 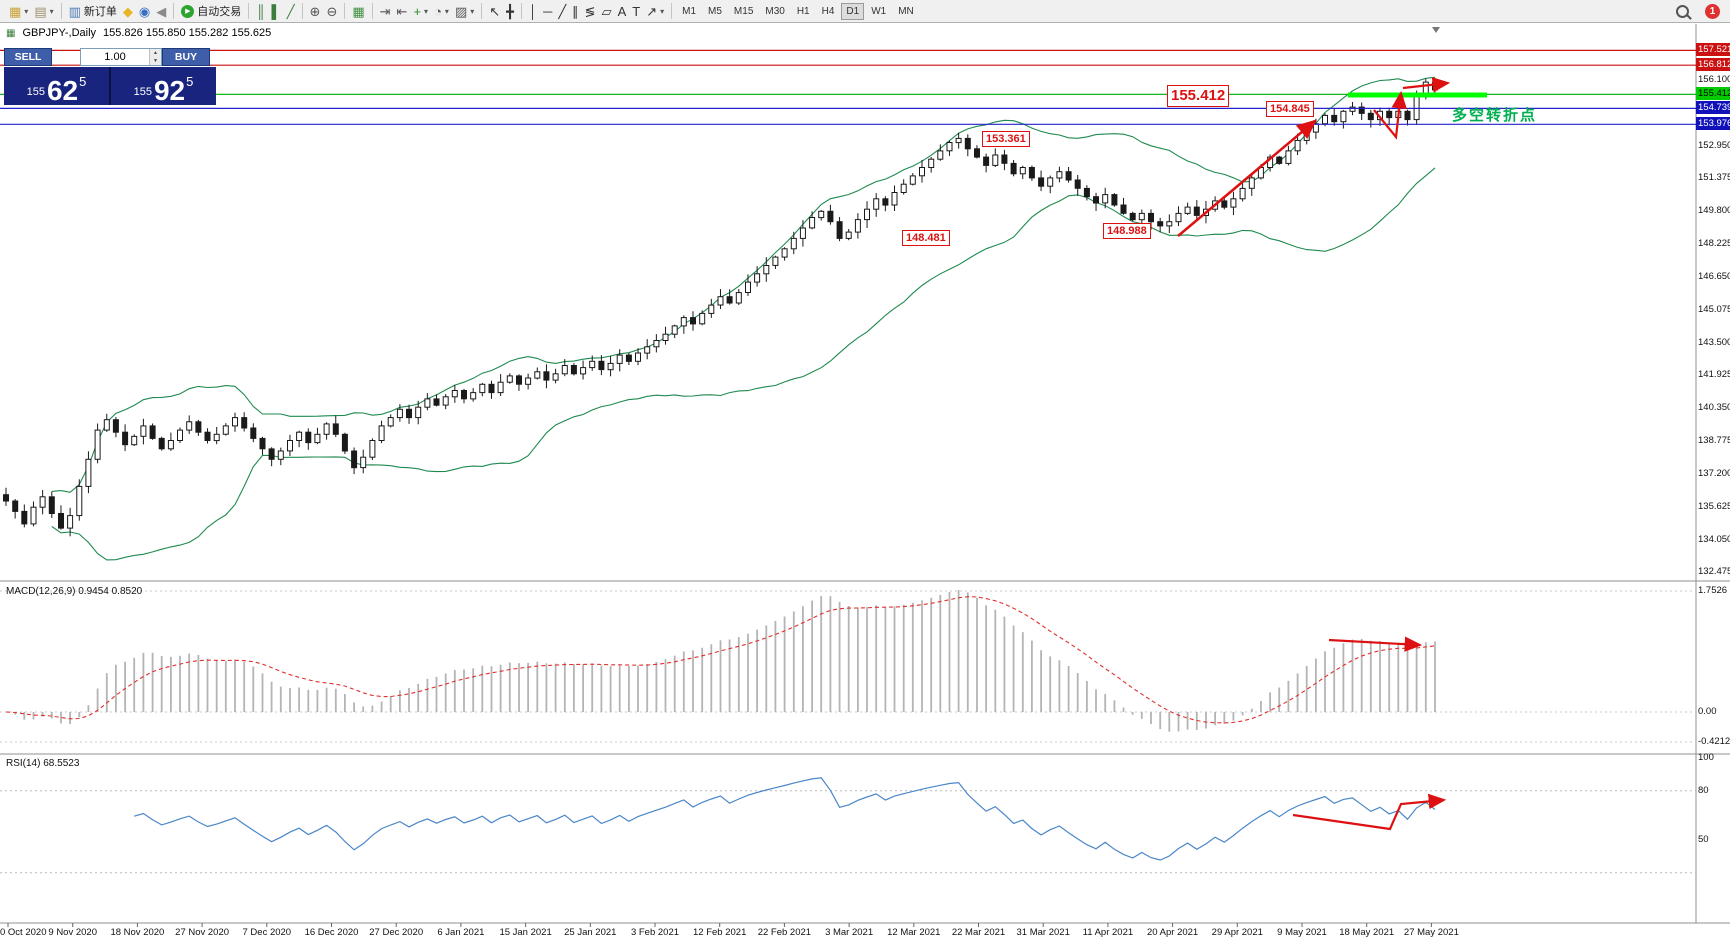 I want to click on line-chart-icon: ╱, so click(x=291, y=11).